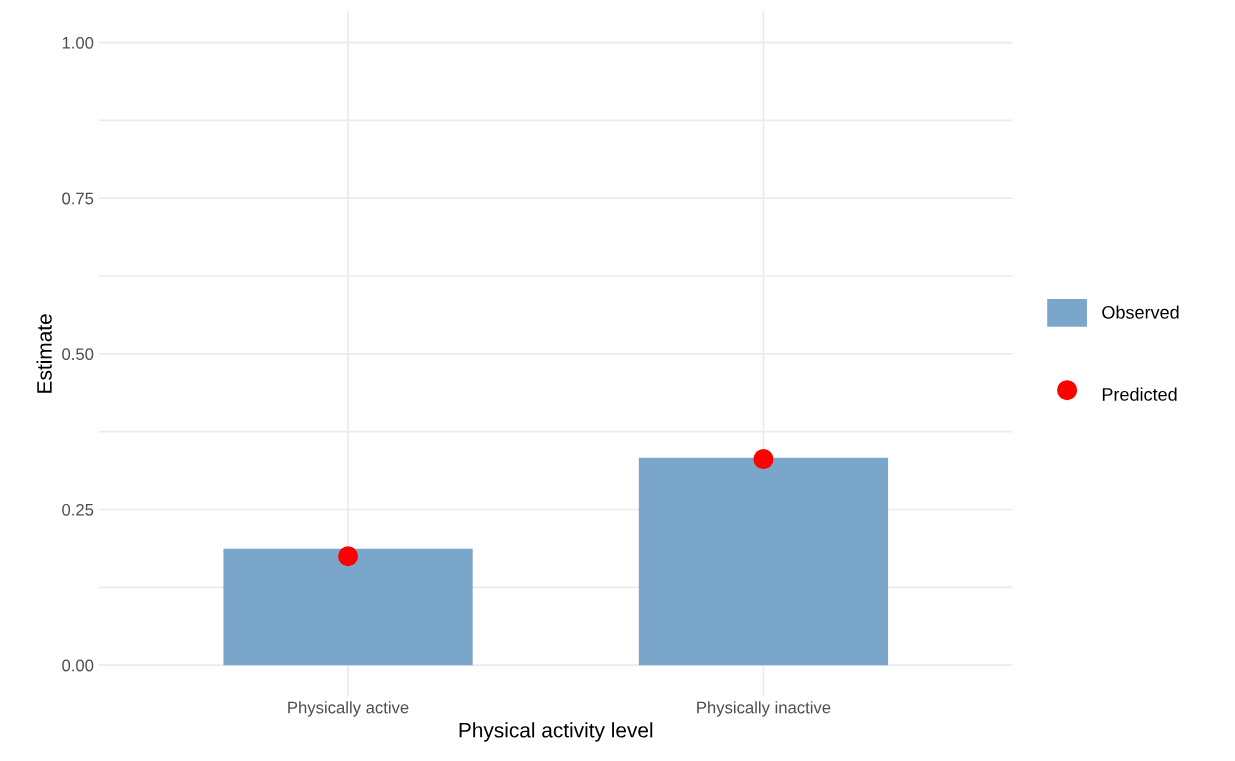 This screenshot has height=761, width=1235. Describe the element at coordinates (348, 709) in the screenshot. I see `x-tick-label: Physically active` at that location.